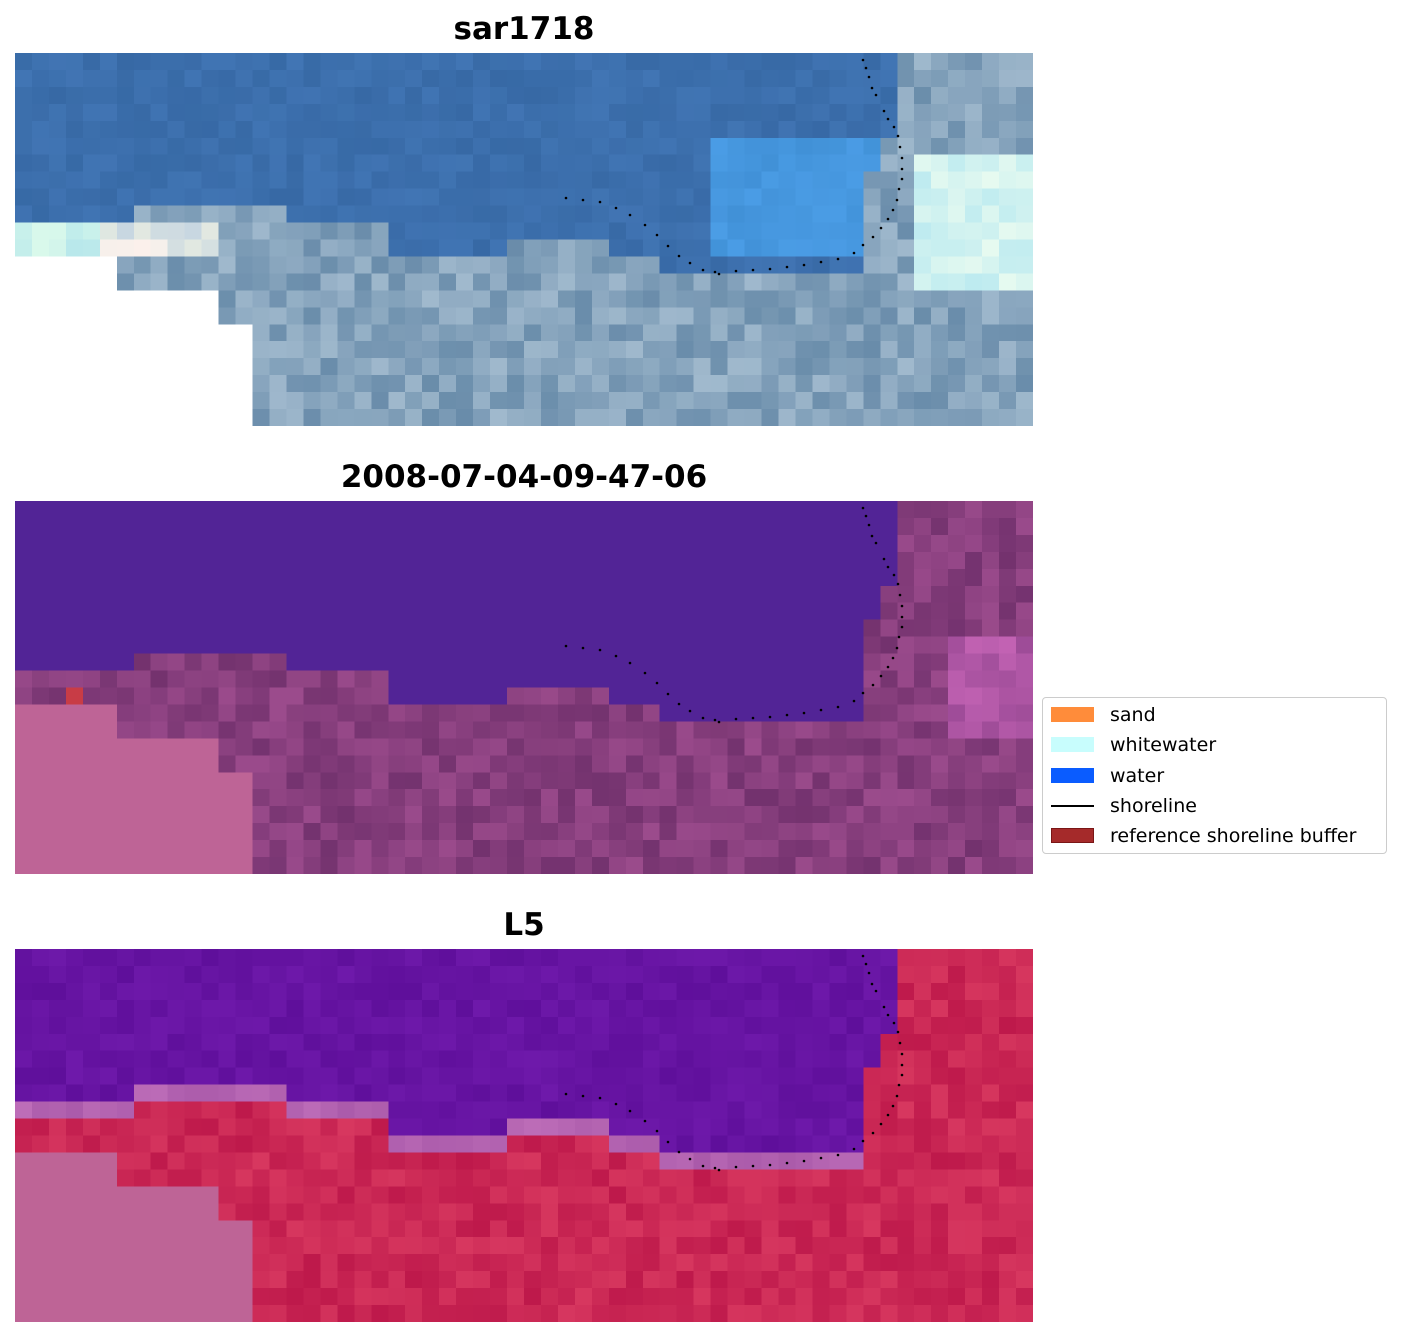 This screenshot has width=1404, height=1337. Describe the element at coordinates (1219, 715) in the screenshot. I see `legend-item-sand: sand` at that location.